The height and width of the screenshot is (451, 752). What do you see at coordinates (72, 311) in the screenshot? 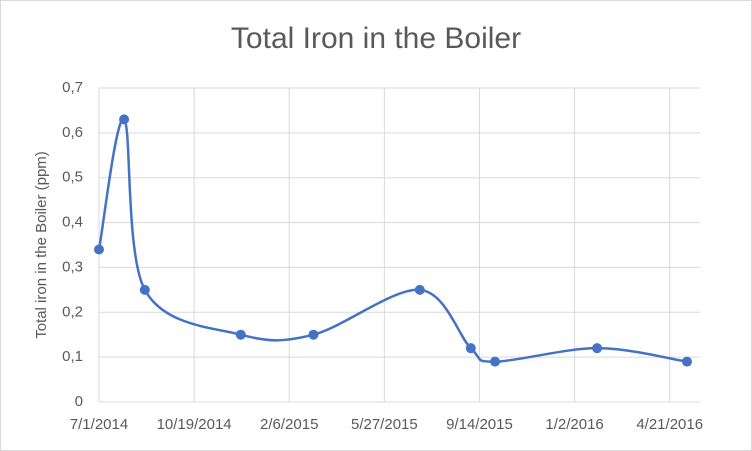
I see `y-tick-label: 0,2` at bounding box center [72, 311].